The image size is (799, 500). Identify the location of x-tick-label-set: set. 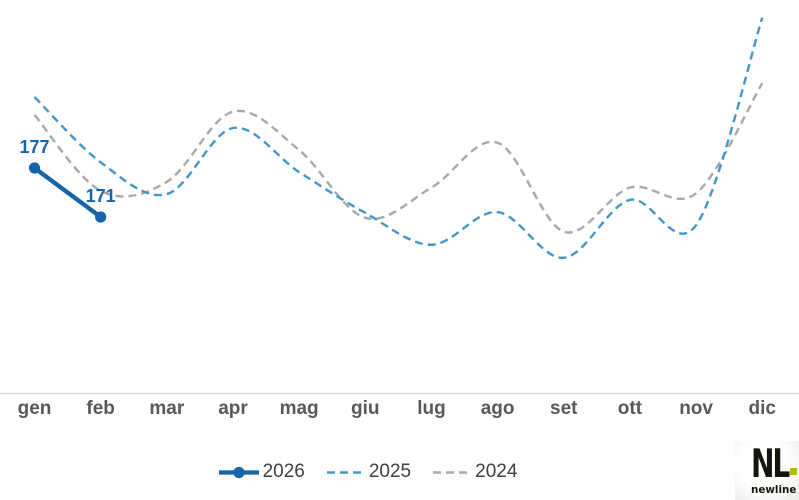
(564, 408).